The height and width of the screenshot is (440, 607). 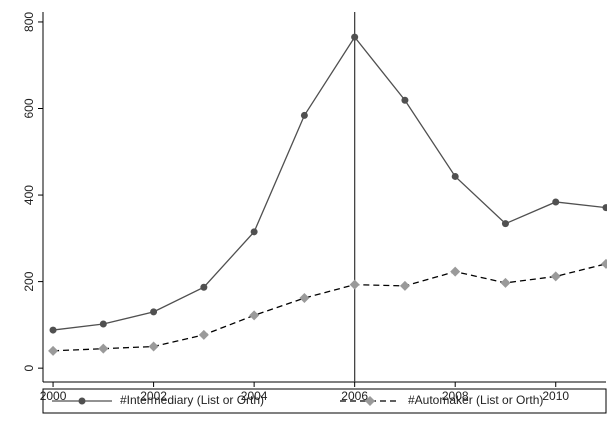 I want to click on y-tick-label: 600, so click(x=29, y=108).